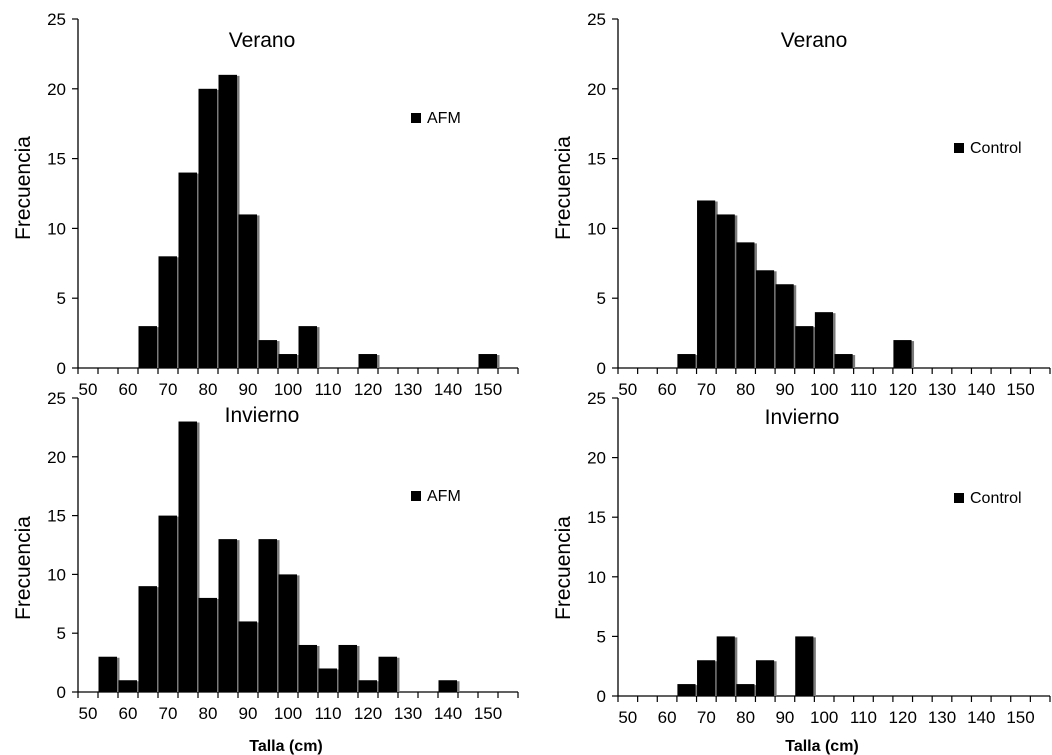 The image size is (1052, 755). What do you see at coordinates (262, 40) in the screenshot?
I see `panel-title: Verano` at bounding box center [262, 40].